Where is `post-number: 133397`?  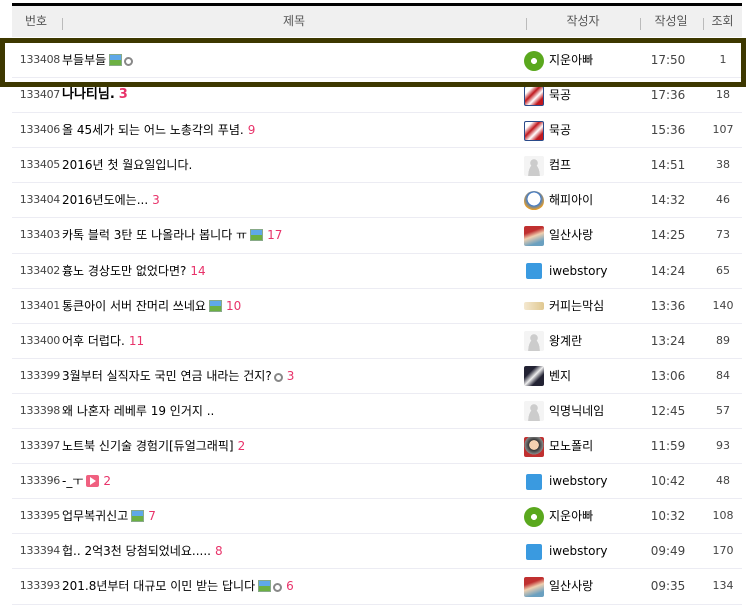 post-number: 133397 is located at coordinates (40, 446).